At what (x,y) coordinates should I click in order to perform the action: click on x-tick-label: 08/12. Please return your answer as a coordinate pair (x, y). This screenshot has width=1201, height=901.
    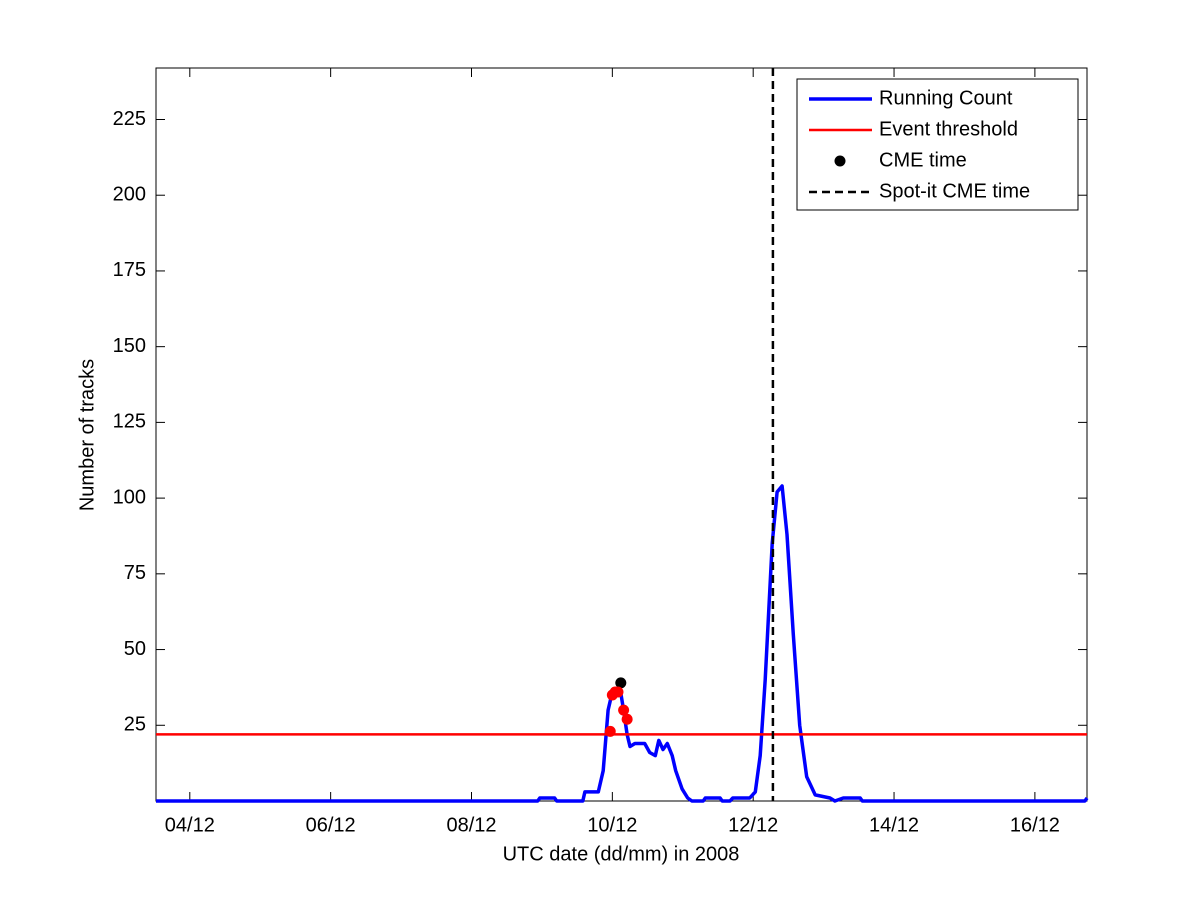
    Looking at the image, I should click on (471, 825).